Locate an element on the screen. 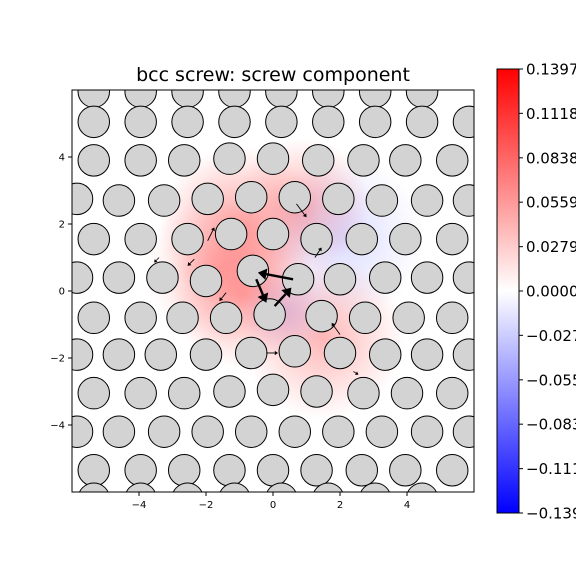 The width and height of the screenshot is (576, 576). y-tick-label: 4 is located at coordinates (62, 158).